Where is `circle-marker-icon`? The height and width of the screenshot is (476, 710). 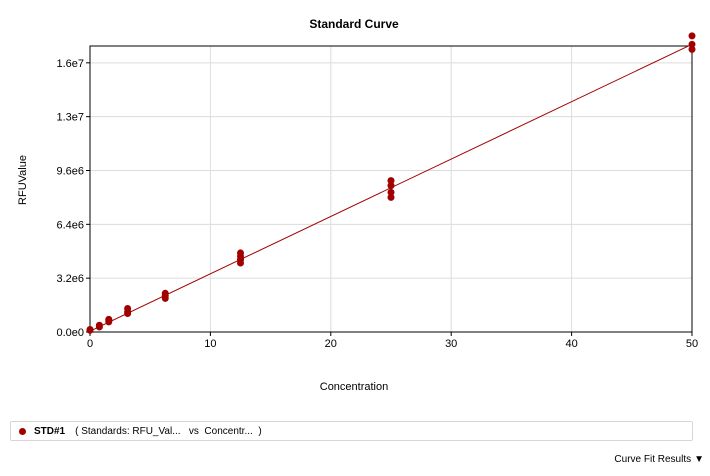 circle-marker-icon is located at coordinates (22, 431).